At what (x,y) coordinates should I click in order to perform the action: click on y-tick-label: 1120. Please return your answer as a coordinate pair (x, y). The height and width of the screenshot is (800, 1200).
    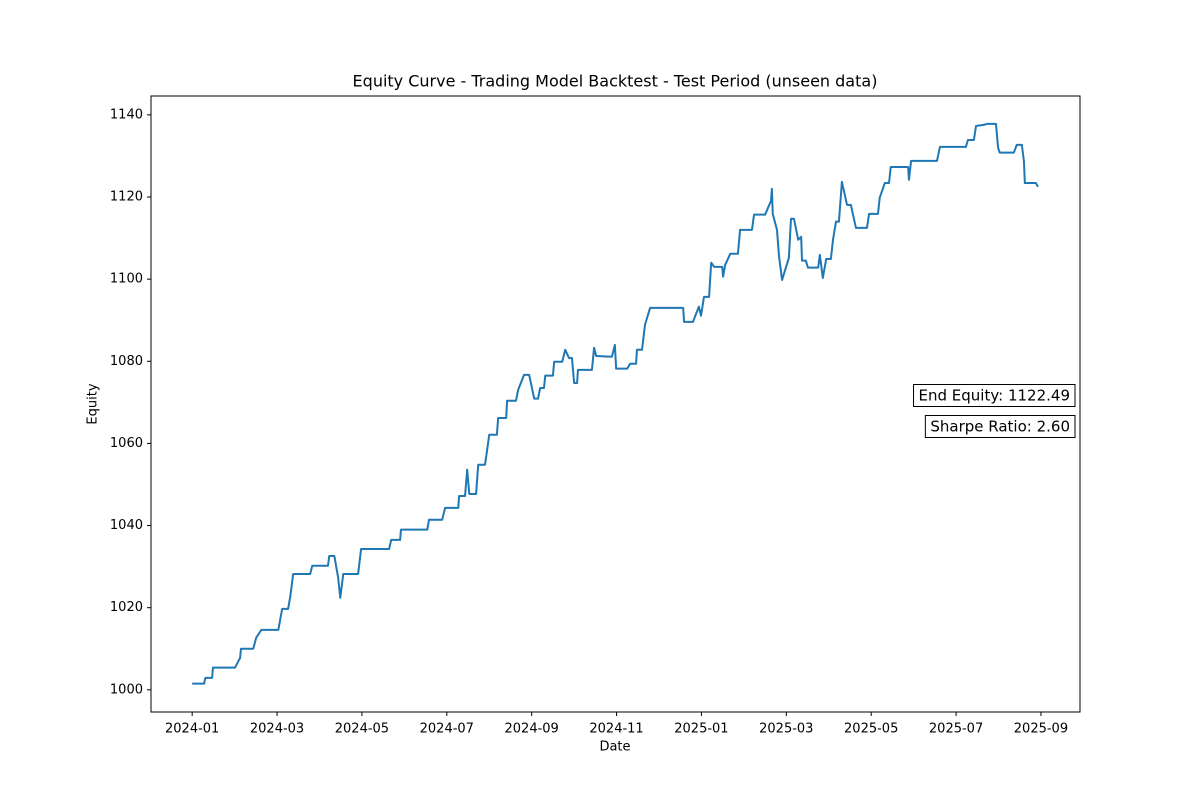
    Looking at the image, I should click on (126, 197).